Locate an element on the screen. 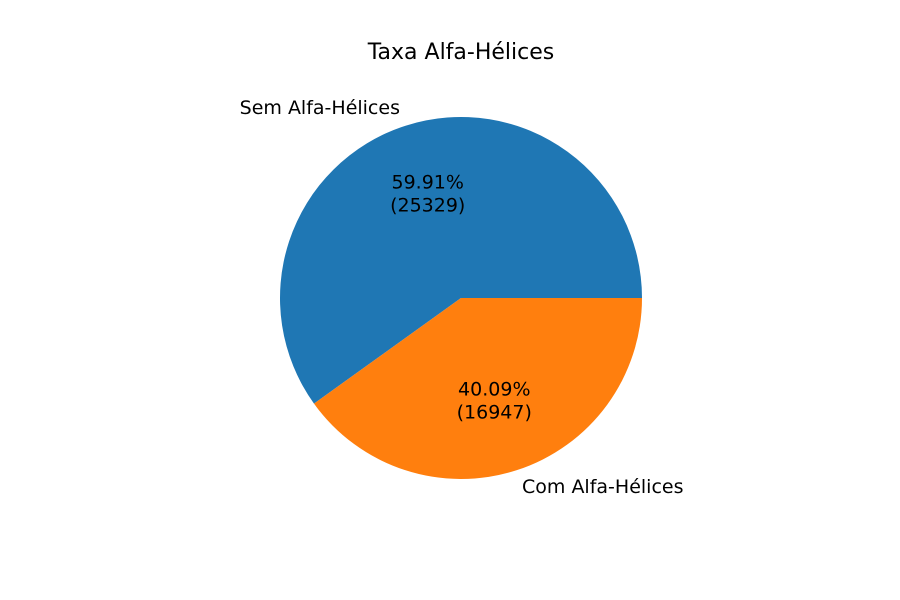 This screenshot has width=900, height=600. slice-count-label: (25329) is located at coordinates (427, 206).